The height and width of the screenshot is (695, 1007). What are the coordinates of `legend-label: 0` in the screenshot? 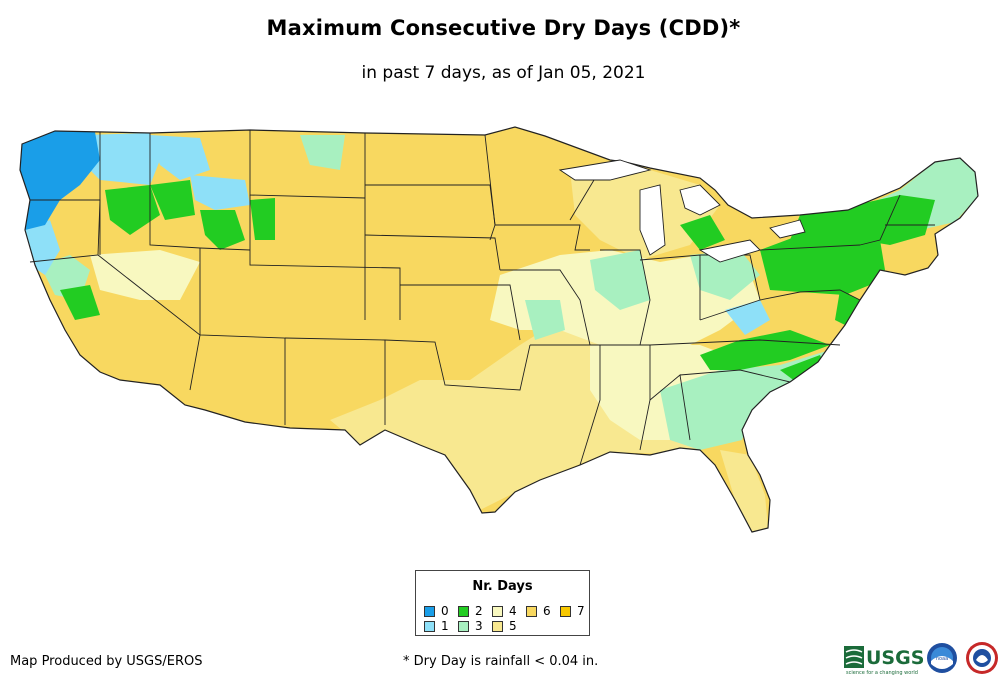 It's located at (445, 611).